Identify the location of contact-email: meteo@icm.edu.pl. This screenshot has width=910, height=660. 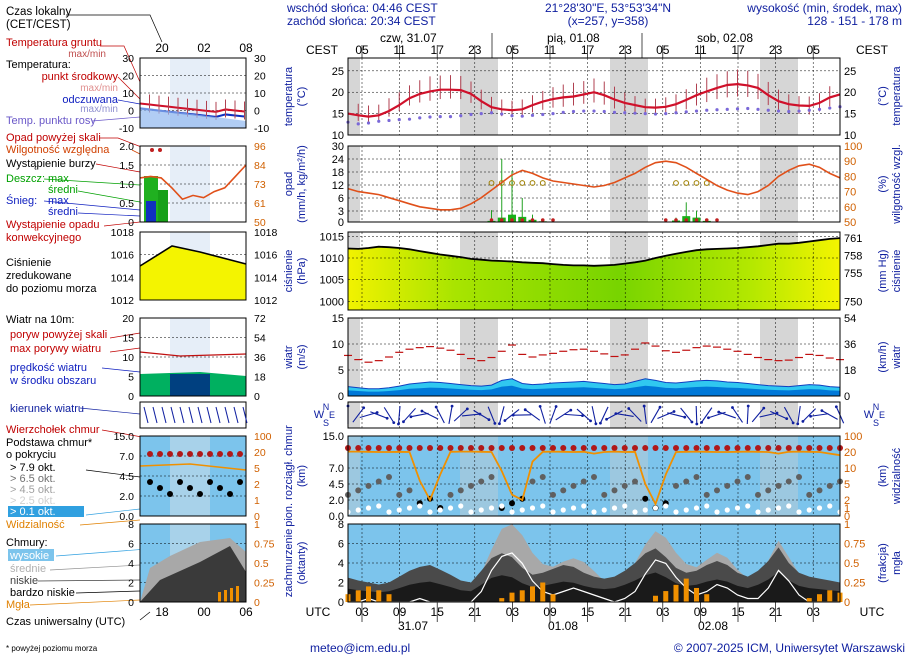
(360, 648).